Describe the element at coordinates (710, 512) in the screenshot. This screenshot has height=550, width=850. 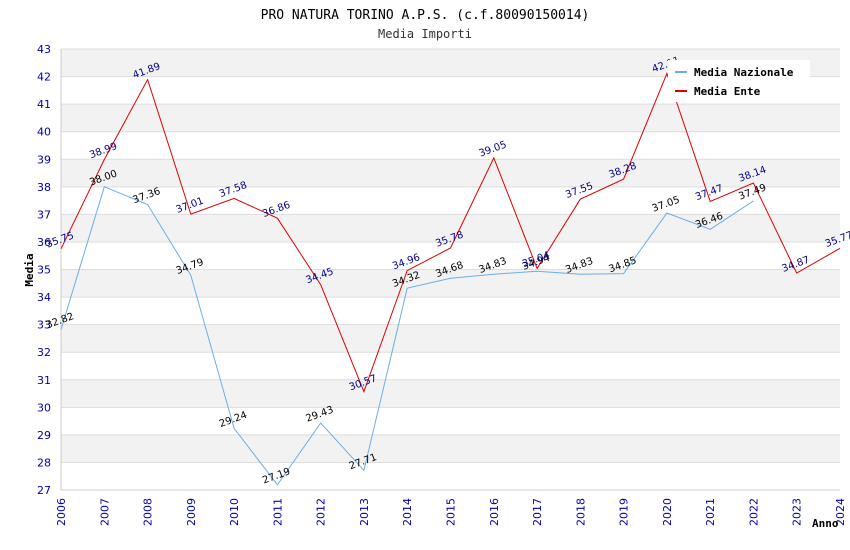
I see `x-tick-label: 2021` at that location.